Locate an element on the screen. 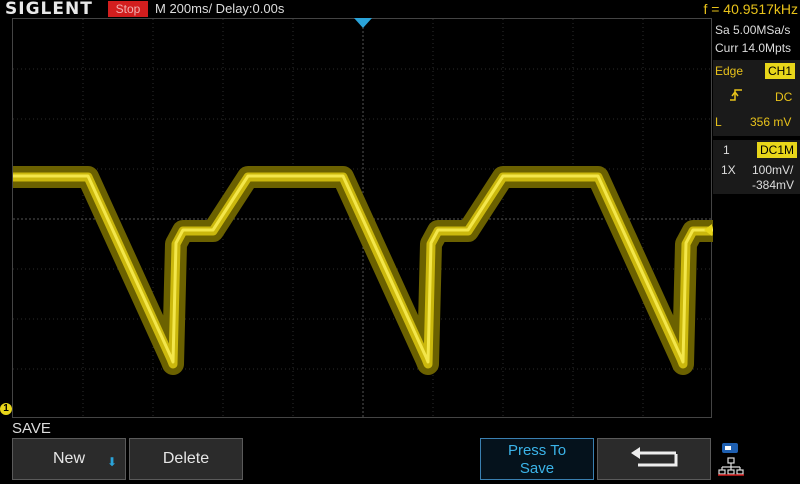 This screenshot has width=800, height=484. run-stop-status: Stop is located at coordinates (128, 9).